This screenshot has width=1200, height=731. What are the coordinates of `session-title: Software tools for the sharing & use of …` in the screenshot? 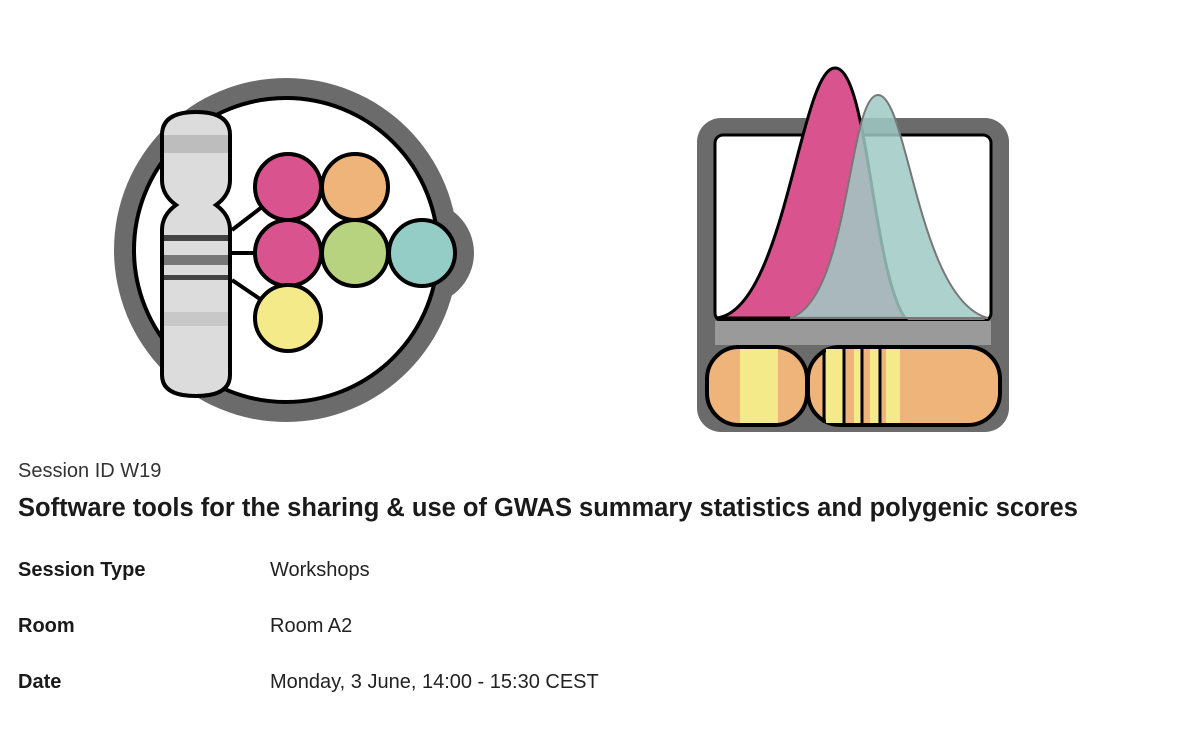 It's located at (548, 508).